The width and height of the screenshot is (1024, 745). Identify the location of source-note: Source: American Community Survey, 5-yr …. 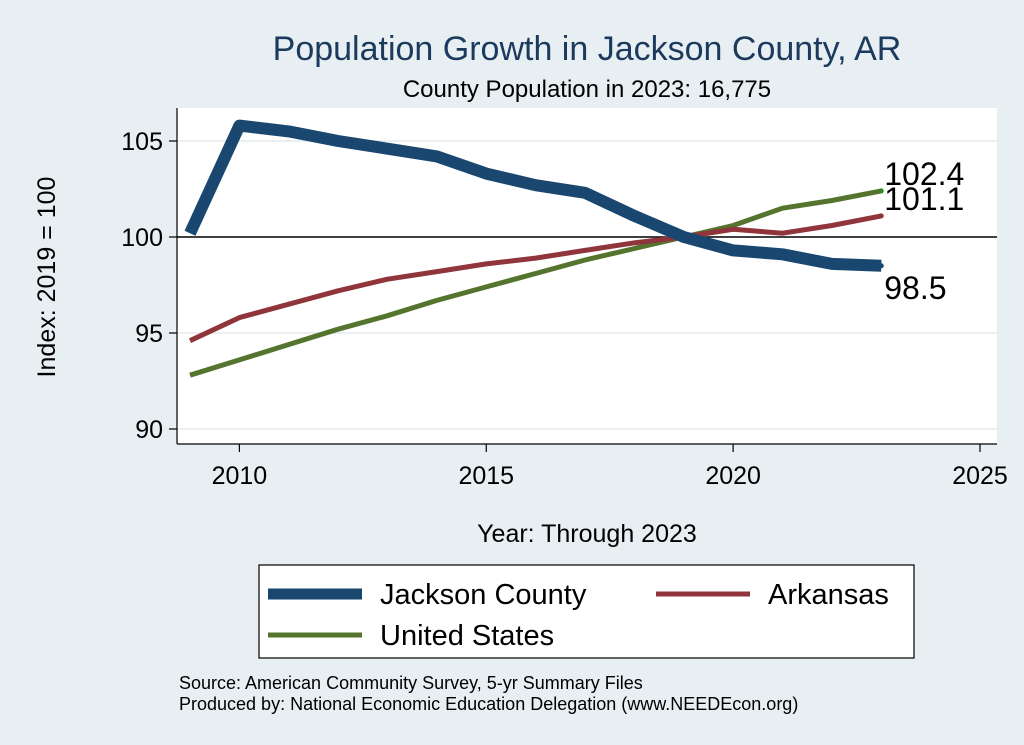
(411, 683).